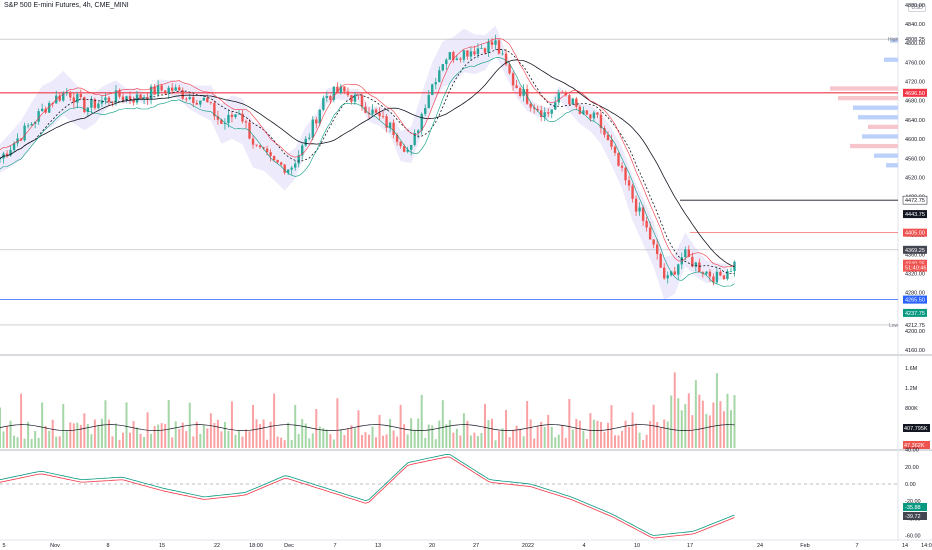 Image resolution: width=932 pixels, height=550 pixels. I want to click on osc-signal-line, so click(367, 497).